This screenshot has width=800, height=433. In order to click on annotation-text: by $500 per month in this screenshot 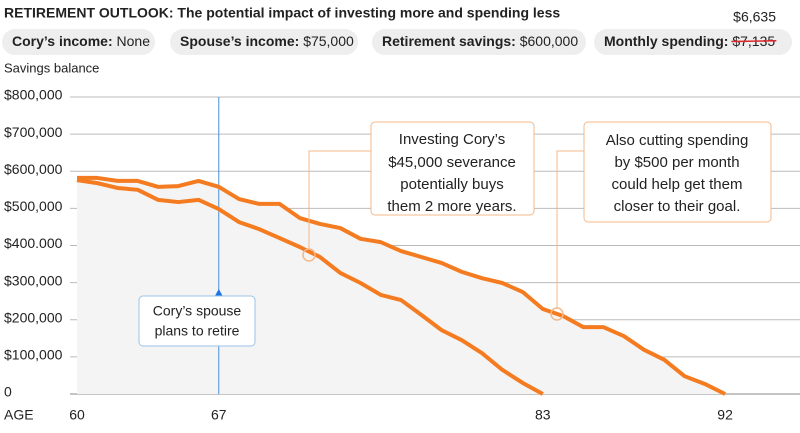, I will do `click(676, 162)`.